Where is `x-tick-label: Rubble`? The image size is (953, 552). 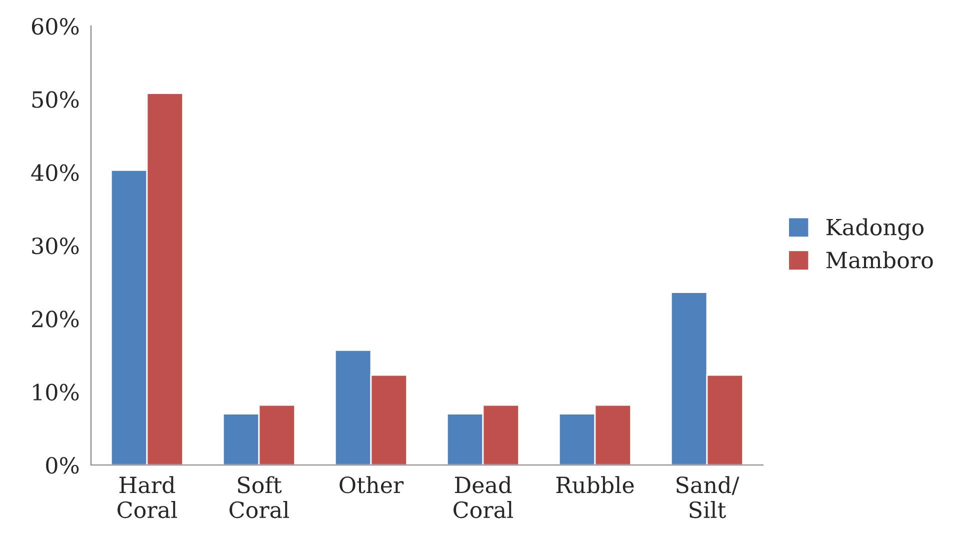
x-tick-label: Rubble is located at coordinates (595, 485).